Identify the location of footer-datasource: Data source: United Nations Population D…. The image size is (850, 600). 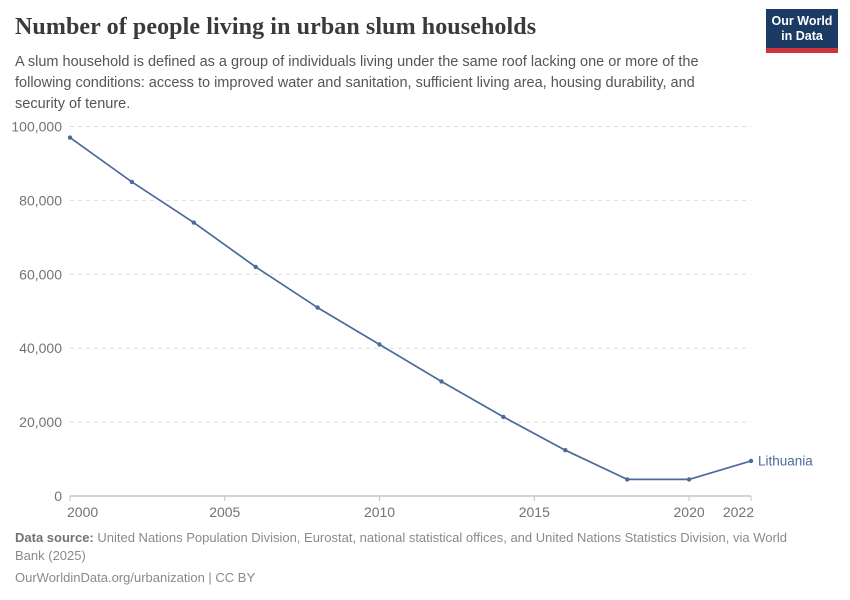
(416, 547).